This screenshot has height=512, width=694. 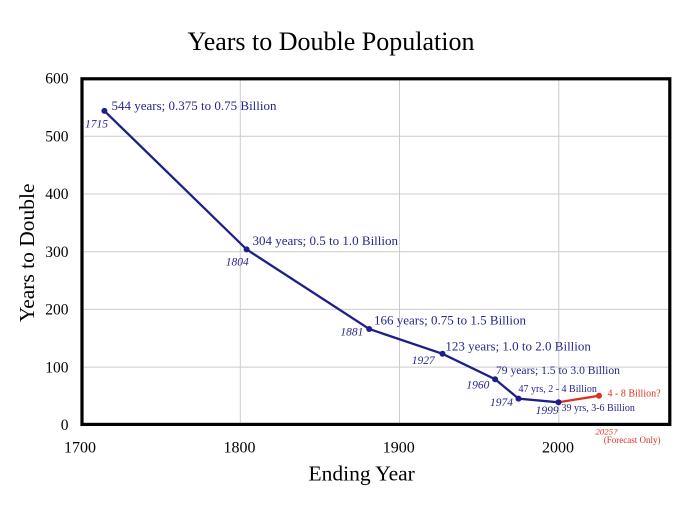 I want to click on svg-text: 100, so click(x=57, y=367).